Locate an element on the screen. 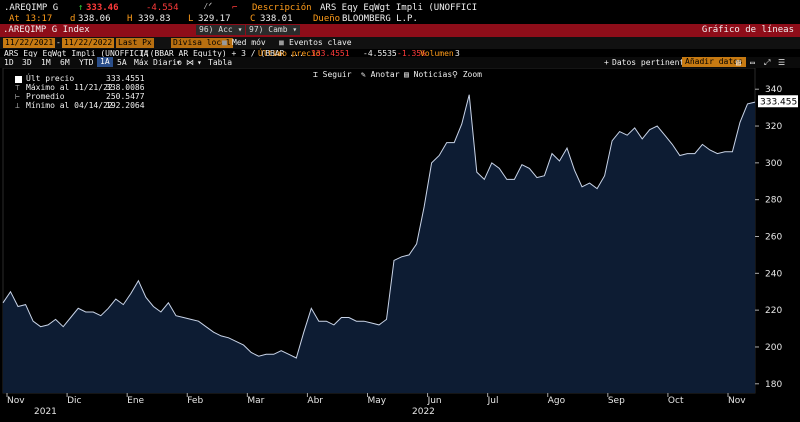  period-1a-active: 1A is located at coordinates (105, 62).